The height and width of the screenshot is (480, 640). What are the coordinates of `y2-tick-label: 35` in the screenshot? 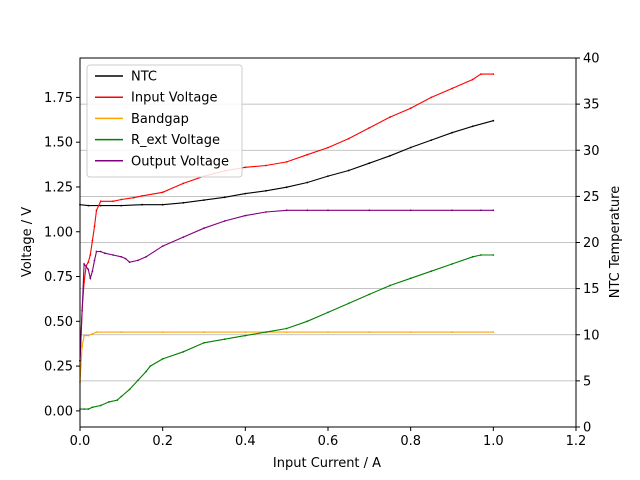 It's located at (591, 105).